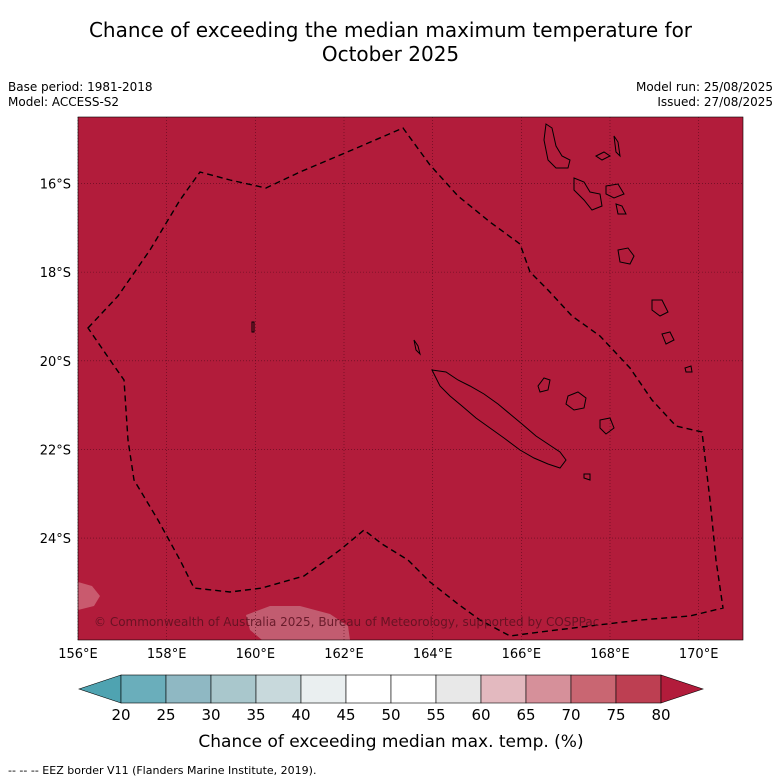  What do you see at coordinates (626, 256) in the screenshot?
I see `efate-island` at bounding box center [626, 256].